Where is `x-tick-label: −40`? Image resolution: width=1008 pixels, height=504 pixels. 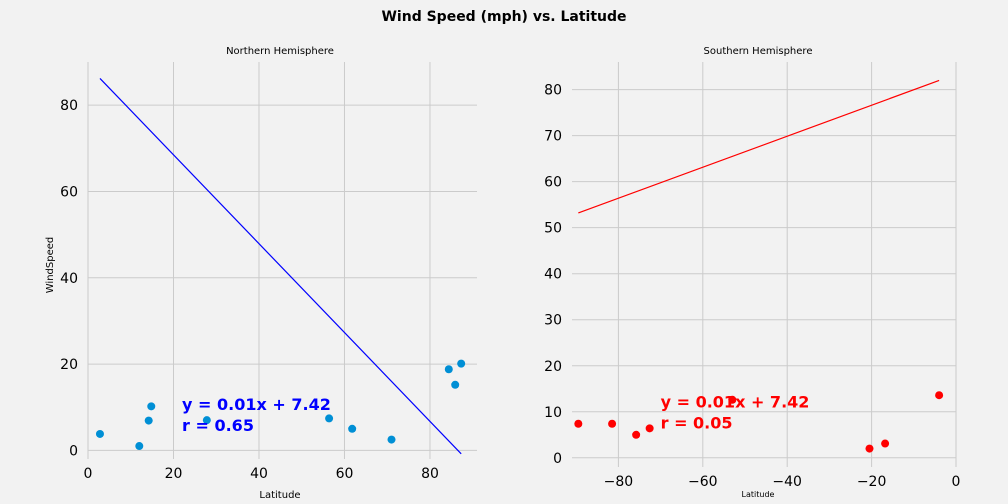
x-tick-label: −40 is located at coordinates (787, 482).